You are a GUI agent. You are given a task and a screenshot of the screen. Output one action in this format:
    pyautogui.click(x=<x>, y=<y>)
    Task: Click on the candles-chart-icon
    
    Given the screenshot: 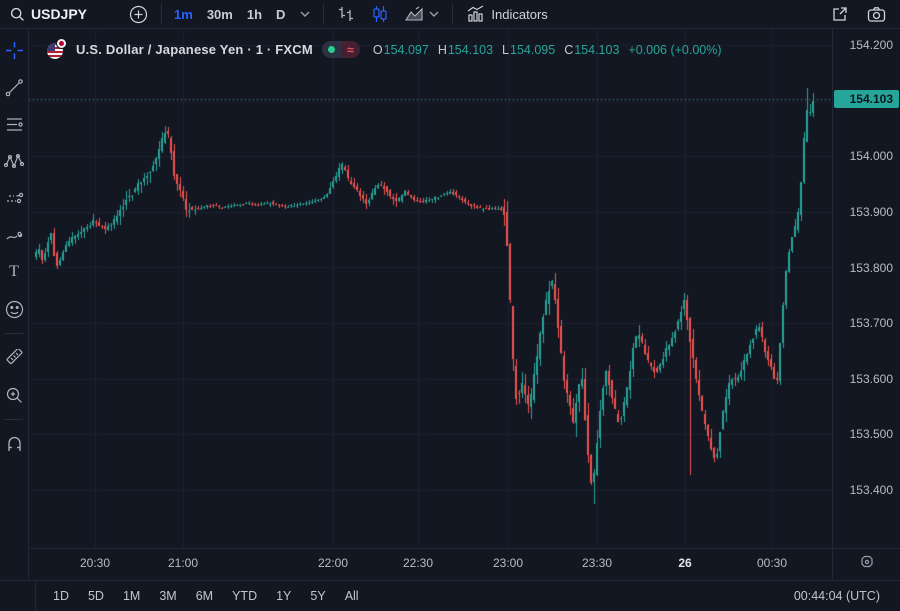 What is the action you would take?
    pyautogui.click(x=380, y=14)
    